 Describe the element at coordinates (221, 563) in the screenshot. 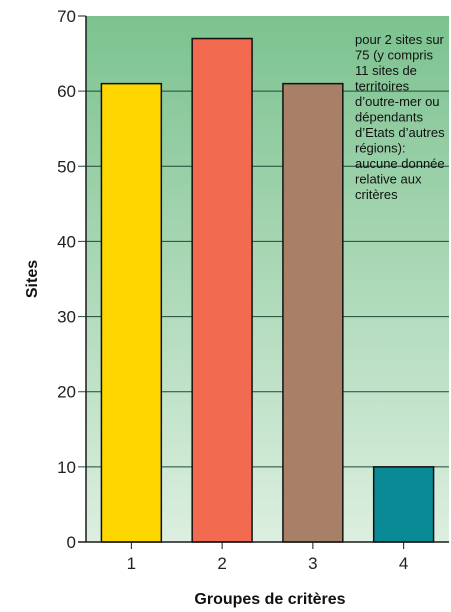

I see `x-tick-label: 2` at that location.